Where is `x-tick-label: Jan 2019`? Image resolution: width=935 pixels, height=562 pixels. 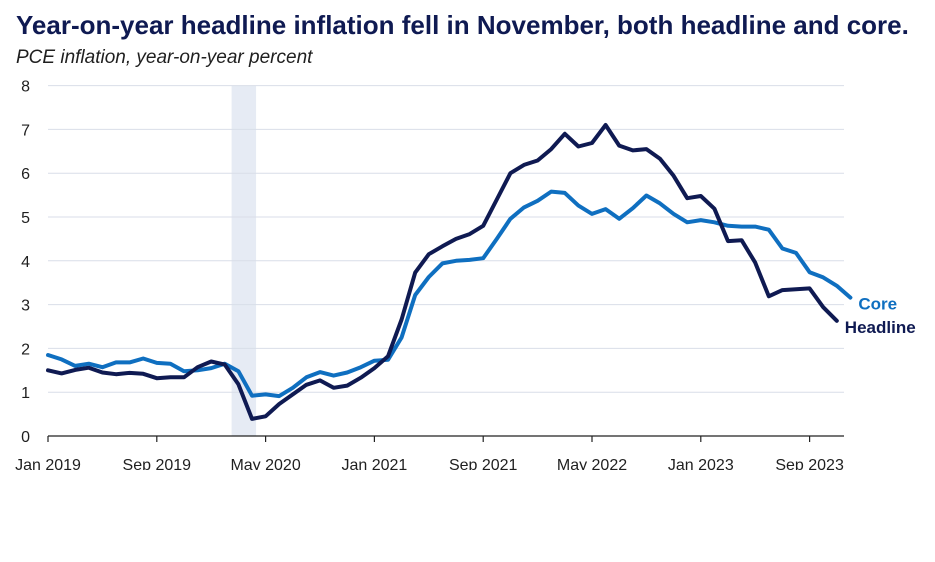
x-tick-label: Jan 2019 is located at coordinates (48, 463).